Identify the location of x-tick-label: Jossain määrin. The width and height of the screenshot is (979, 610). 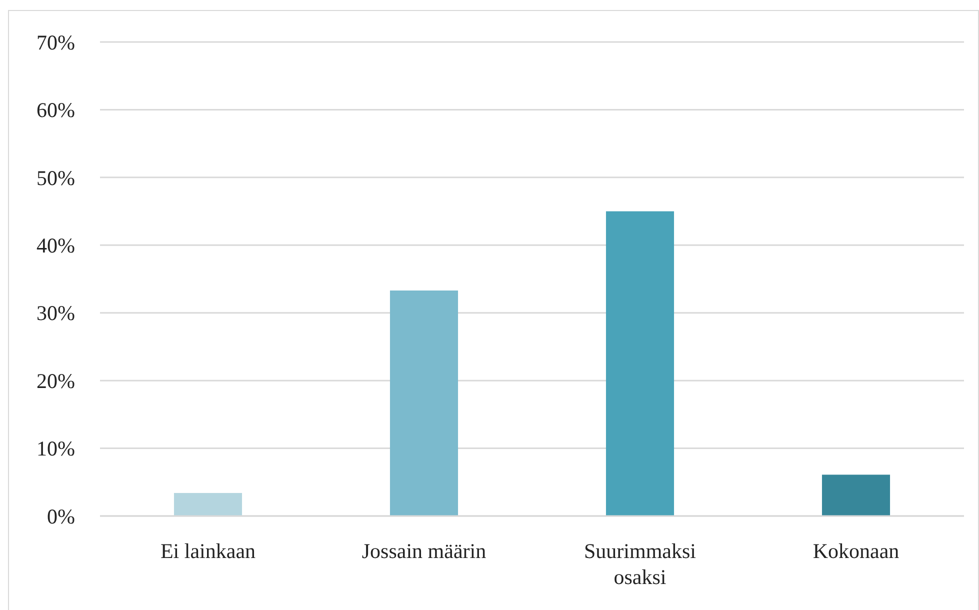
(424, 551).